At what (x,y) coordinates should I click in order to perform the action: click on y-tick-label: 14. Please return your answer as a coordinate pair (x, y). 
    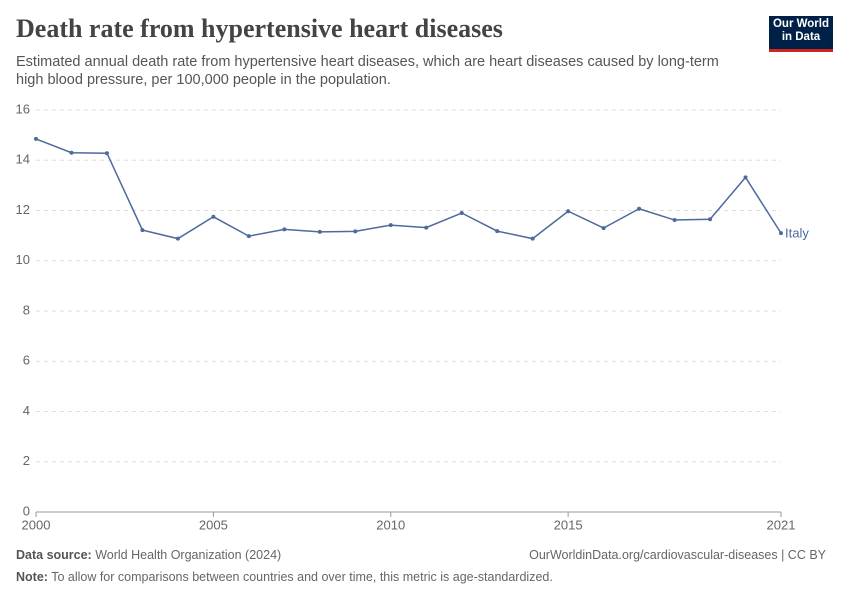
    Looking at the image, I should click on (23, 159).